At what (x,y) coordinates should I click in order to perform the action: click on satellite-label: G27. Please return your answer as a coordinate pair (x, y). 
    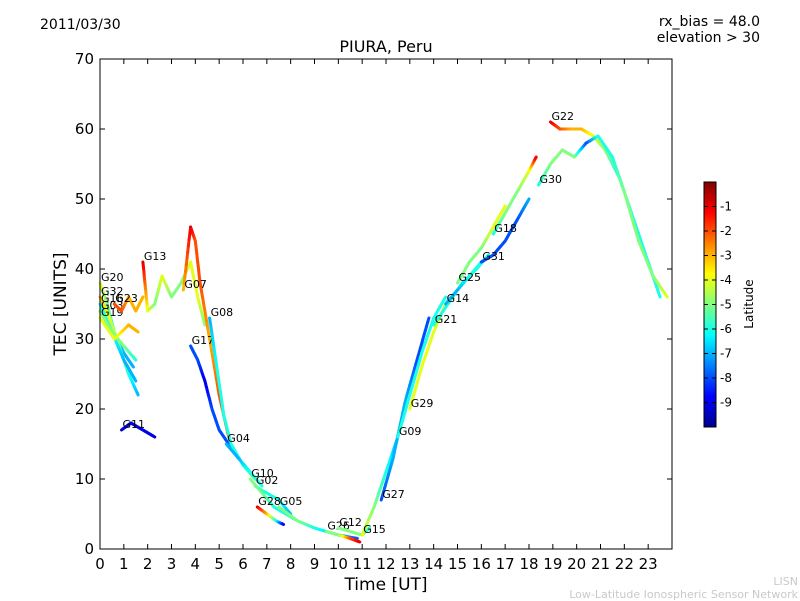
    Looking at the image, I should click on (393, 494).